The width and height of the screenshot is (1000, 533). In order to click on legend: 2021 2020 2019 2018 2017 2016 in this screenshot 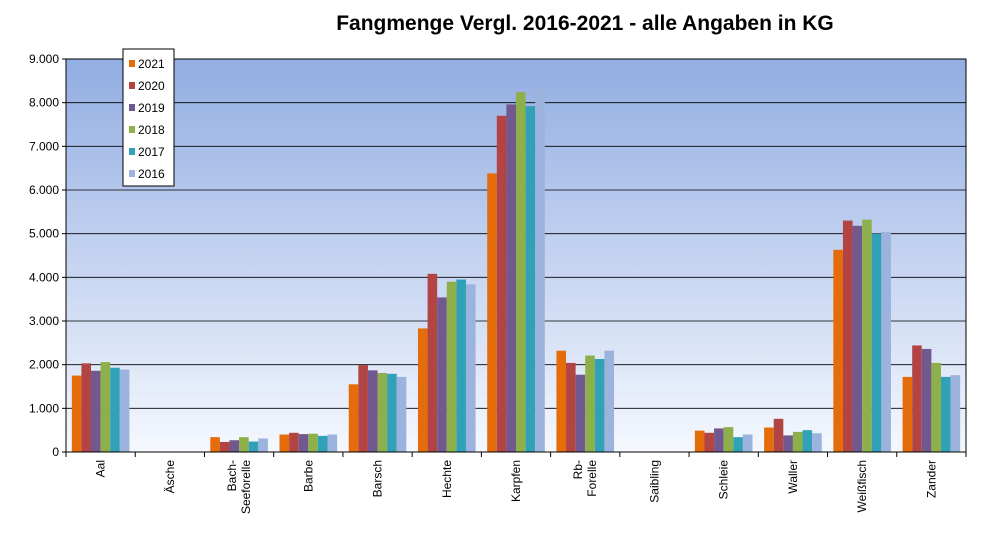, I will do `click(148, 117)`.